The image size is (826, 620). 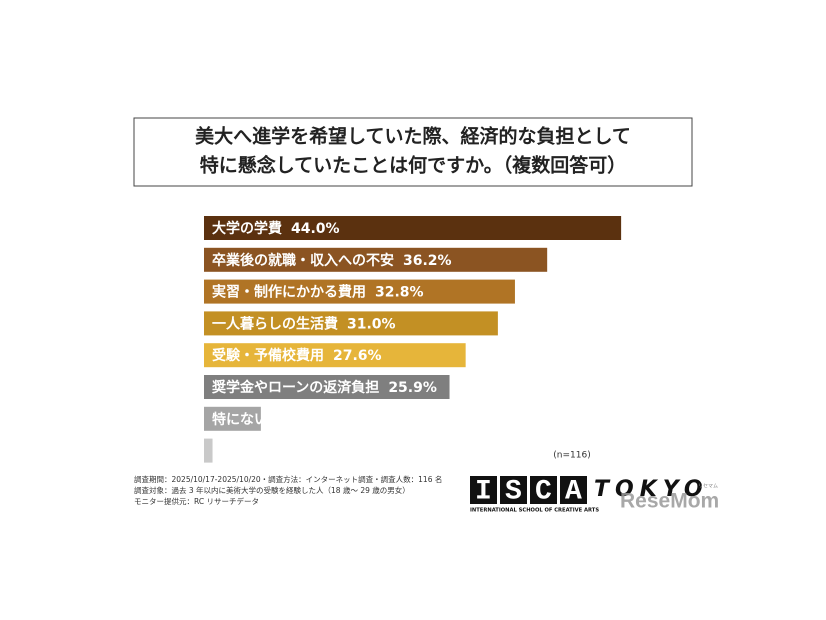 I want to click on title-box, so click(x=413, y=152).